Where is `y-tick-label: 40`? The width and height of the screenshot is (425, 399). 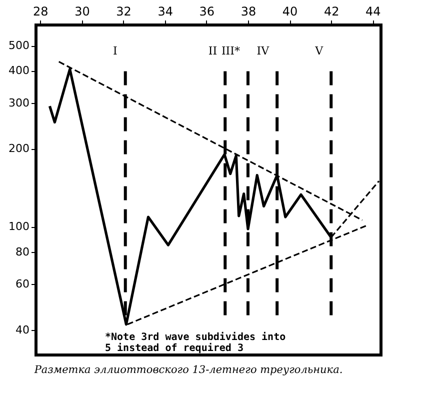 y-tick-label: 40 is located at coordinates (23, 329).